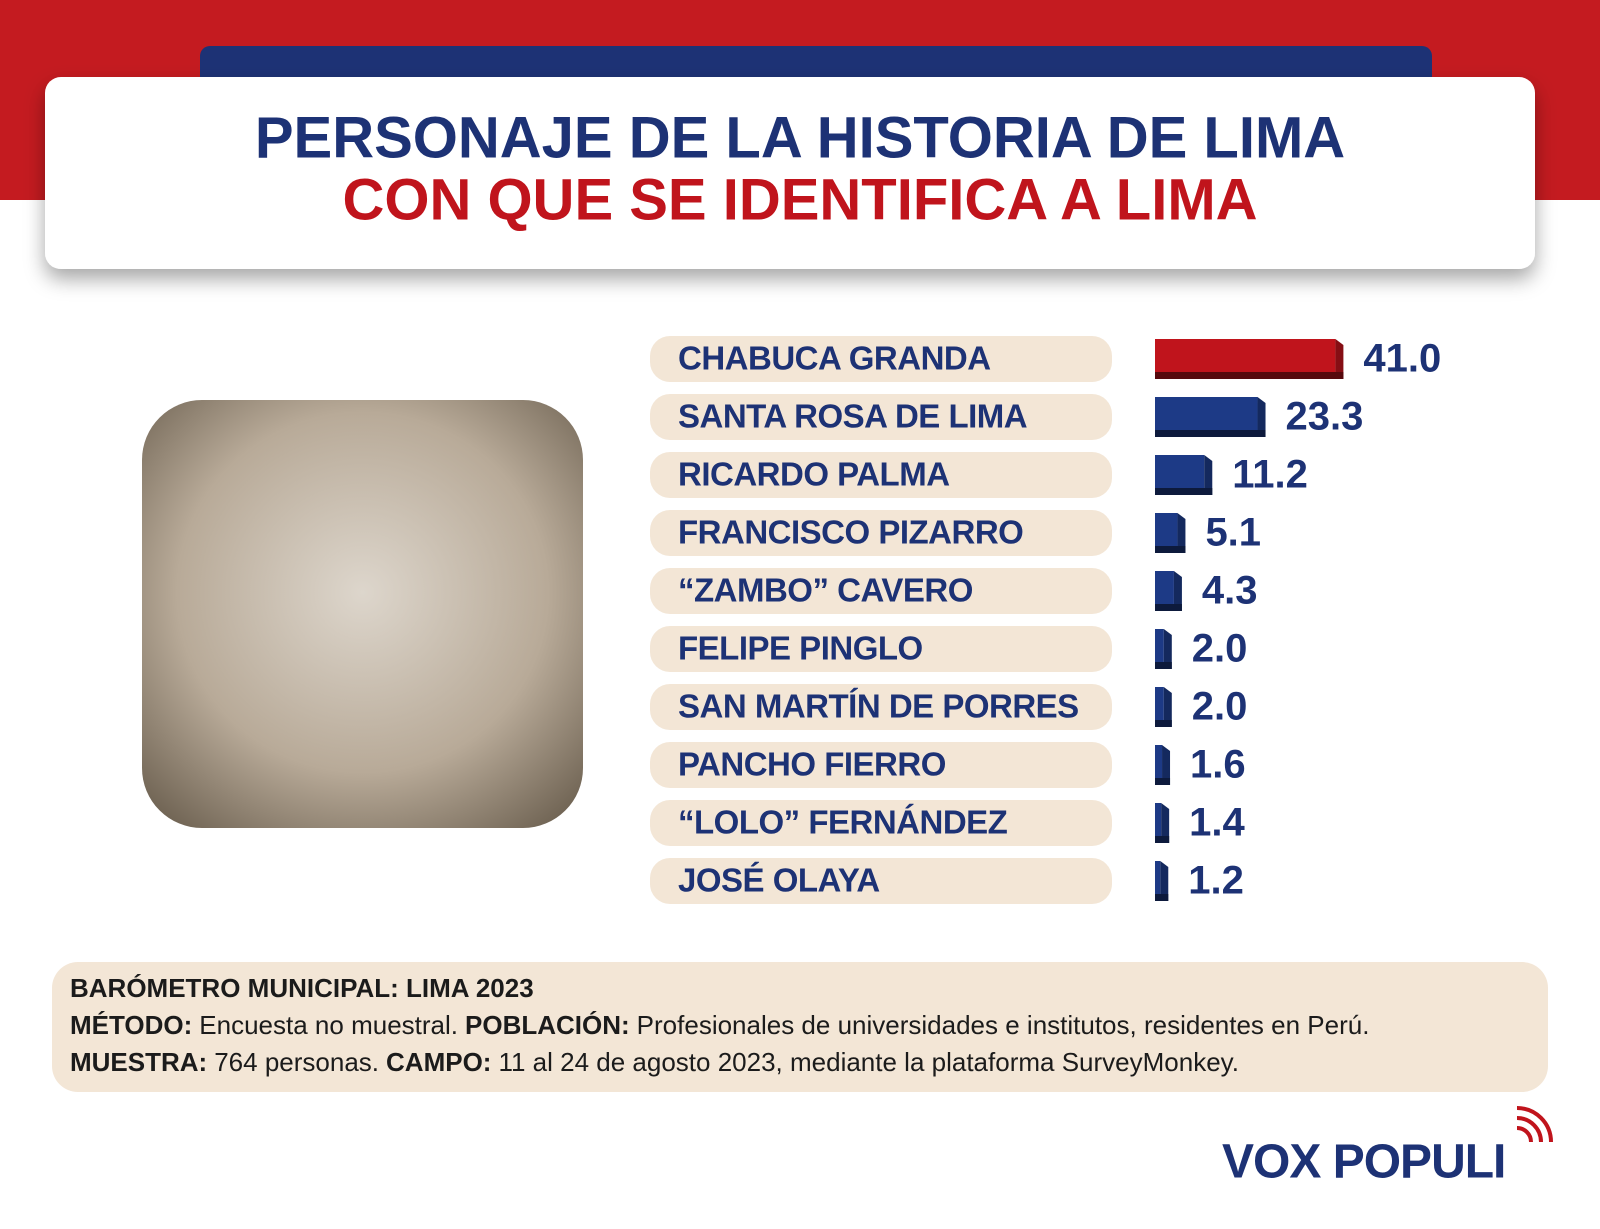 The height and width of the screenshot is (1229, 1600). I want to click on footer-label: BARÓMETRO MUNICIPAL: LIMA 2023, so click(302, 988).